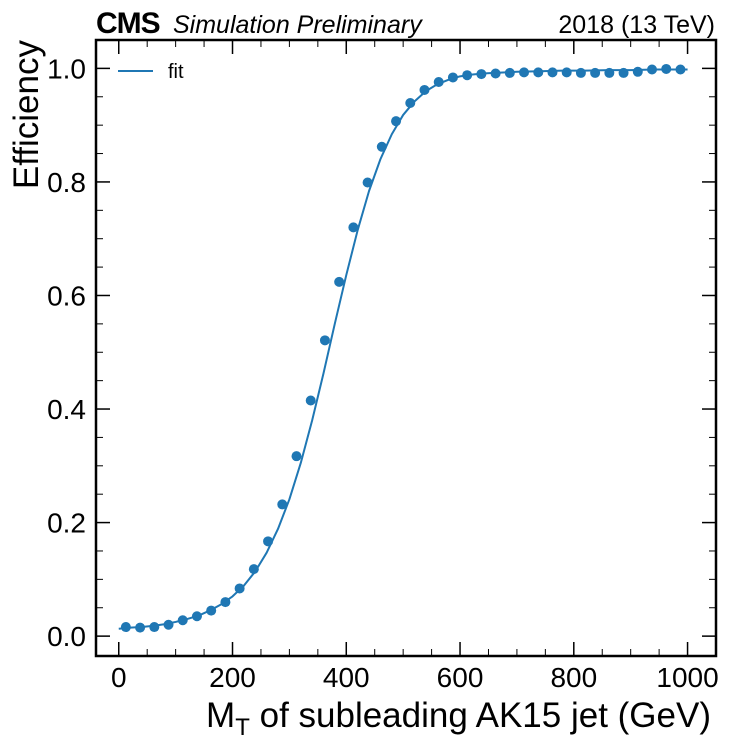 This screenshot has height=741, width=731. I want to click on x-axis-label-subscript: T, so click(242, 727).